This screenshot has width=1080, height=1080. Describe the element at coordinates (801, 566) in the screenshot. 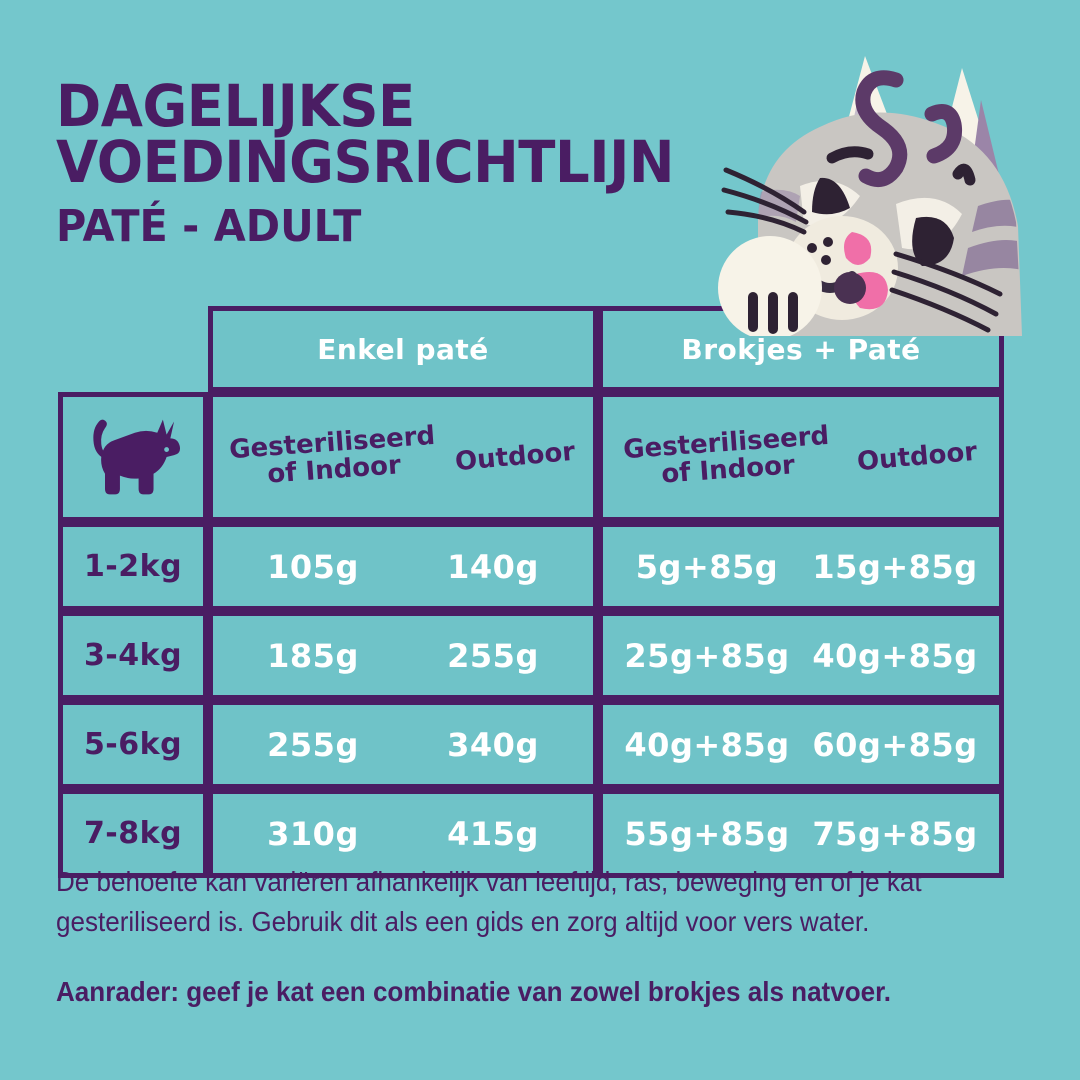

I see `row-mix-values: 5g+85g 15g+85g` at that location.